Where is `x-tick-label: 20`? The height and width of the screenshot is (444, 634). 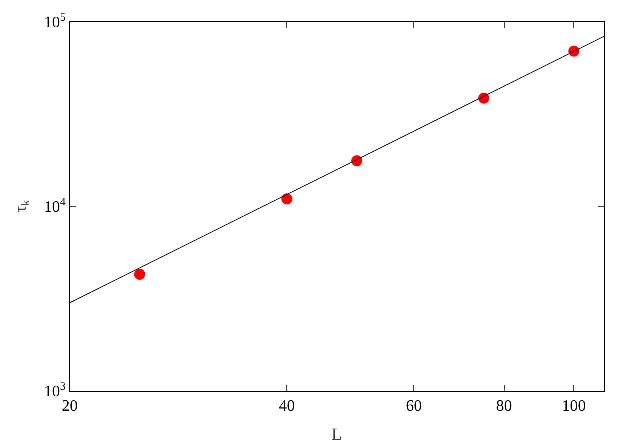 x-tick-label: 20 is located at coordinates (70, 407).